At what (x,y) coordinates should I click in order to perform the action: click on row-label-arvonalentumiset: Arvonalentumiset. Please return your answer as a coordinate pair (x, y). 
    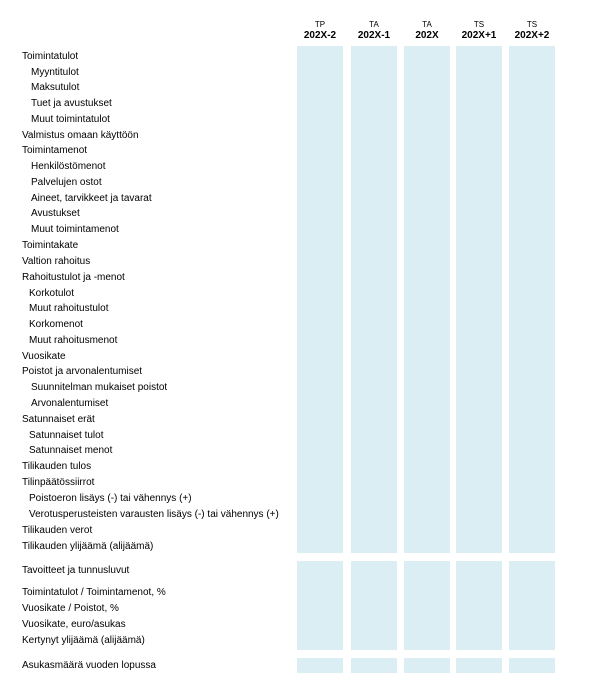
    Looking at the image, I should click on (70, 403).